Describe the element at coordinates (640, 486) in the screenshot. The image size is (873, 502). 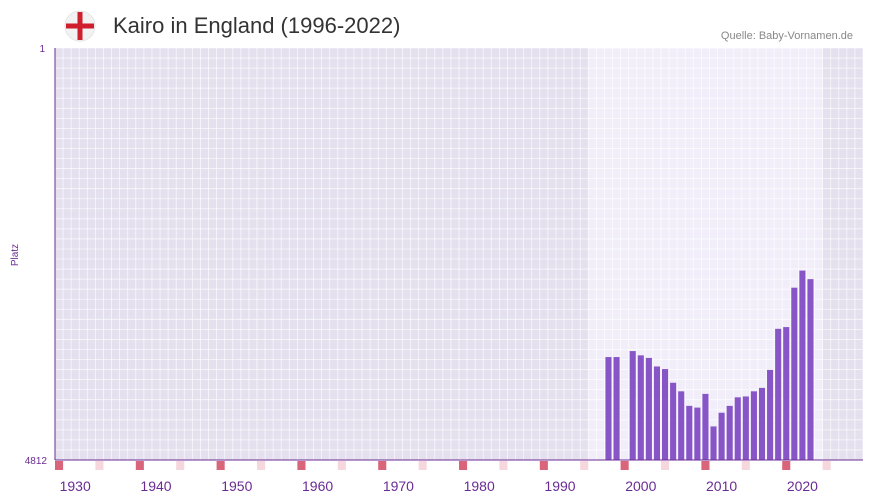
I see `x-tick-label: 2000` at that location.